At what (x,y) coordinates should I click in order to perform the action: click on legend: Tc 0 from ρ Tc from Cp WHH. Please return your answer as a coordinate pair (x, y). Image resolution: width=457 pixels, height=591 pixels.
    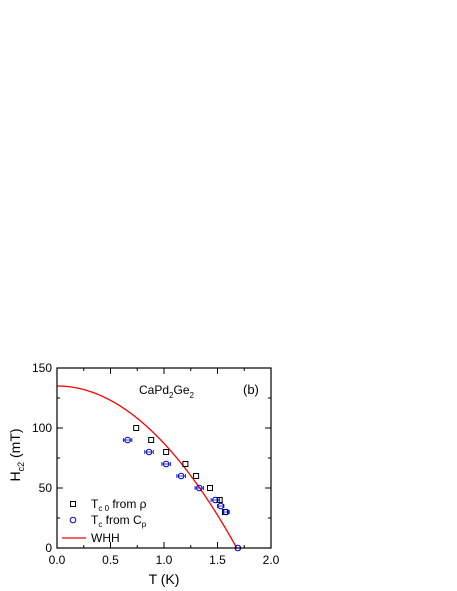
    Looking at the image, I should click on (104, 521).